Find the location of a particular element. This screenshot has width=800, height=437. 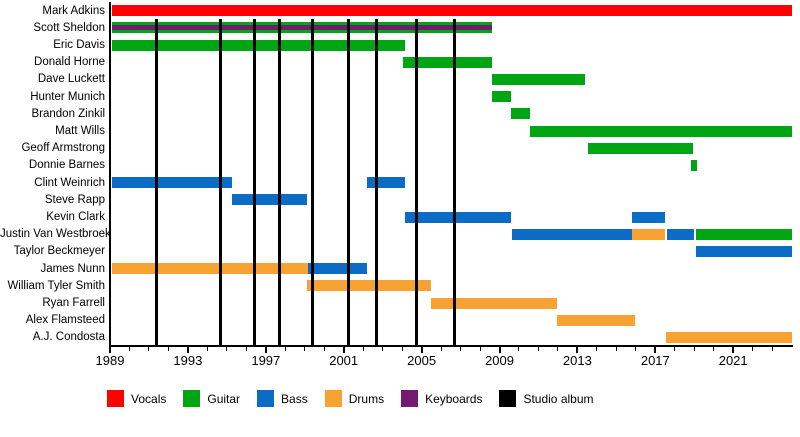

x-axis-tick-label: 1989 is located at coordinates (110, 360).